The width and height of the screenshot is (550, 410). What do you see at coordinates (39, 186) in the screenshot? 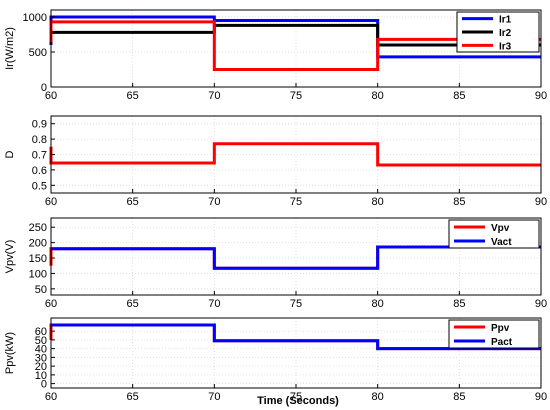
I see `y-tick-label: 0.5` at bounding box center [39, 186].